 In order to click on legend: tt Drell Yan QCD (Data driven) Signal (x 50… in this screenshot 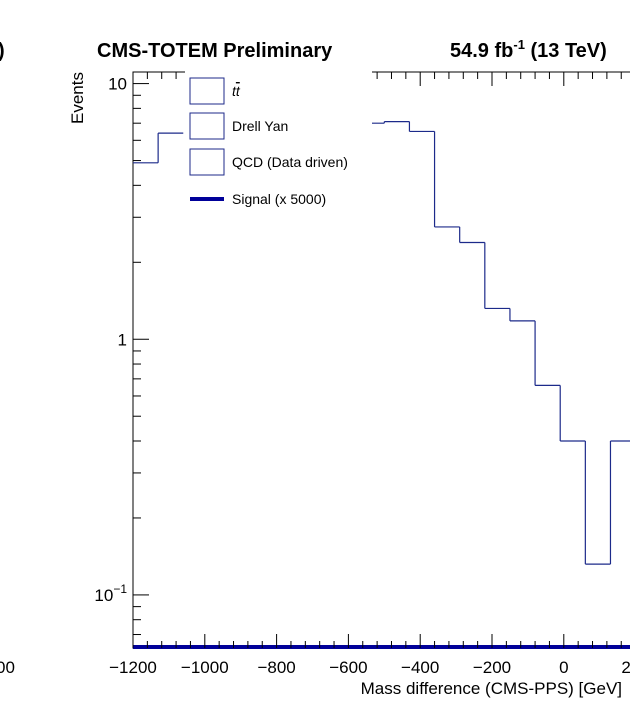, I will do `click(278, 143)`.